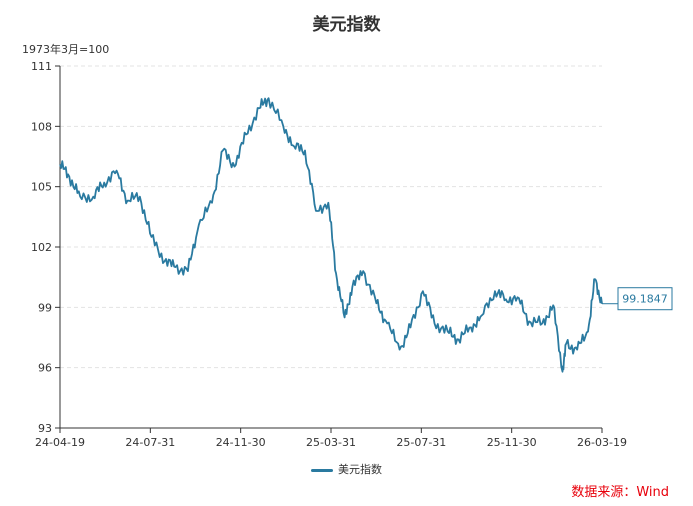 This screenshot has width=693, height=506. I want to click on x-tick-label: 24-11-30, so click(241, 442).